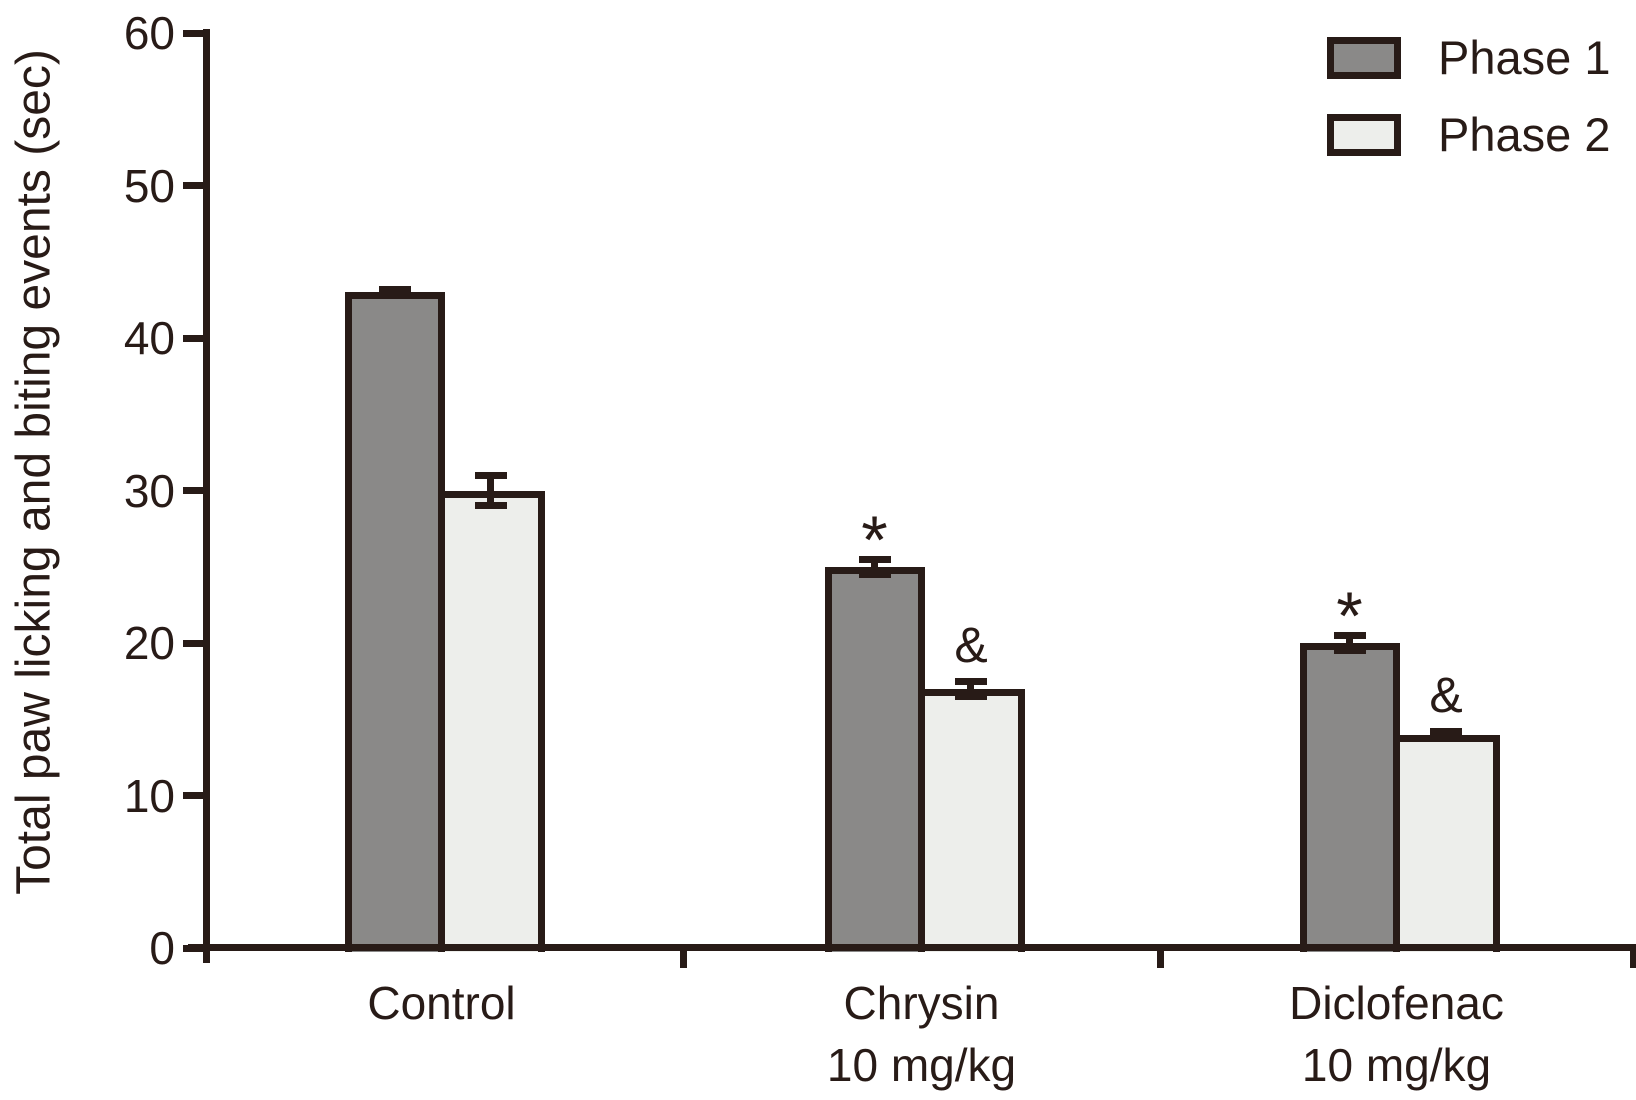 This screenshot has height=1100, width=1636. I want to click on y-axis-line, so click(206, 496).